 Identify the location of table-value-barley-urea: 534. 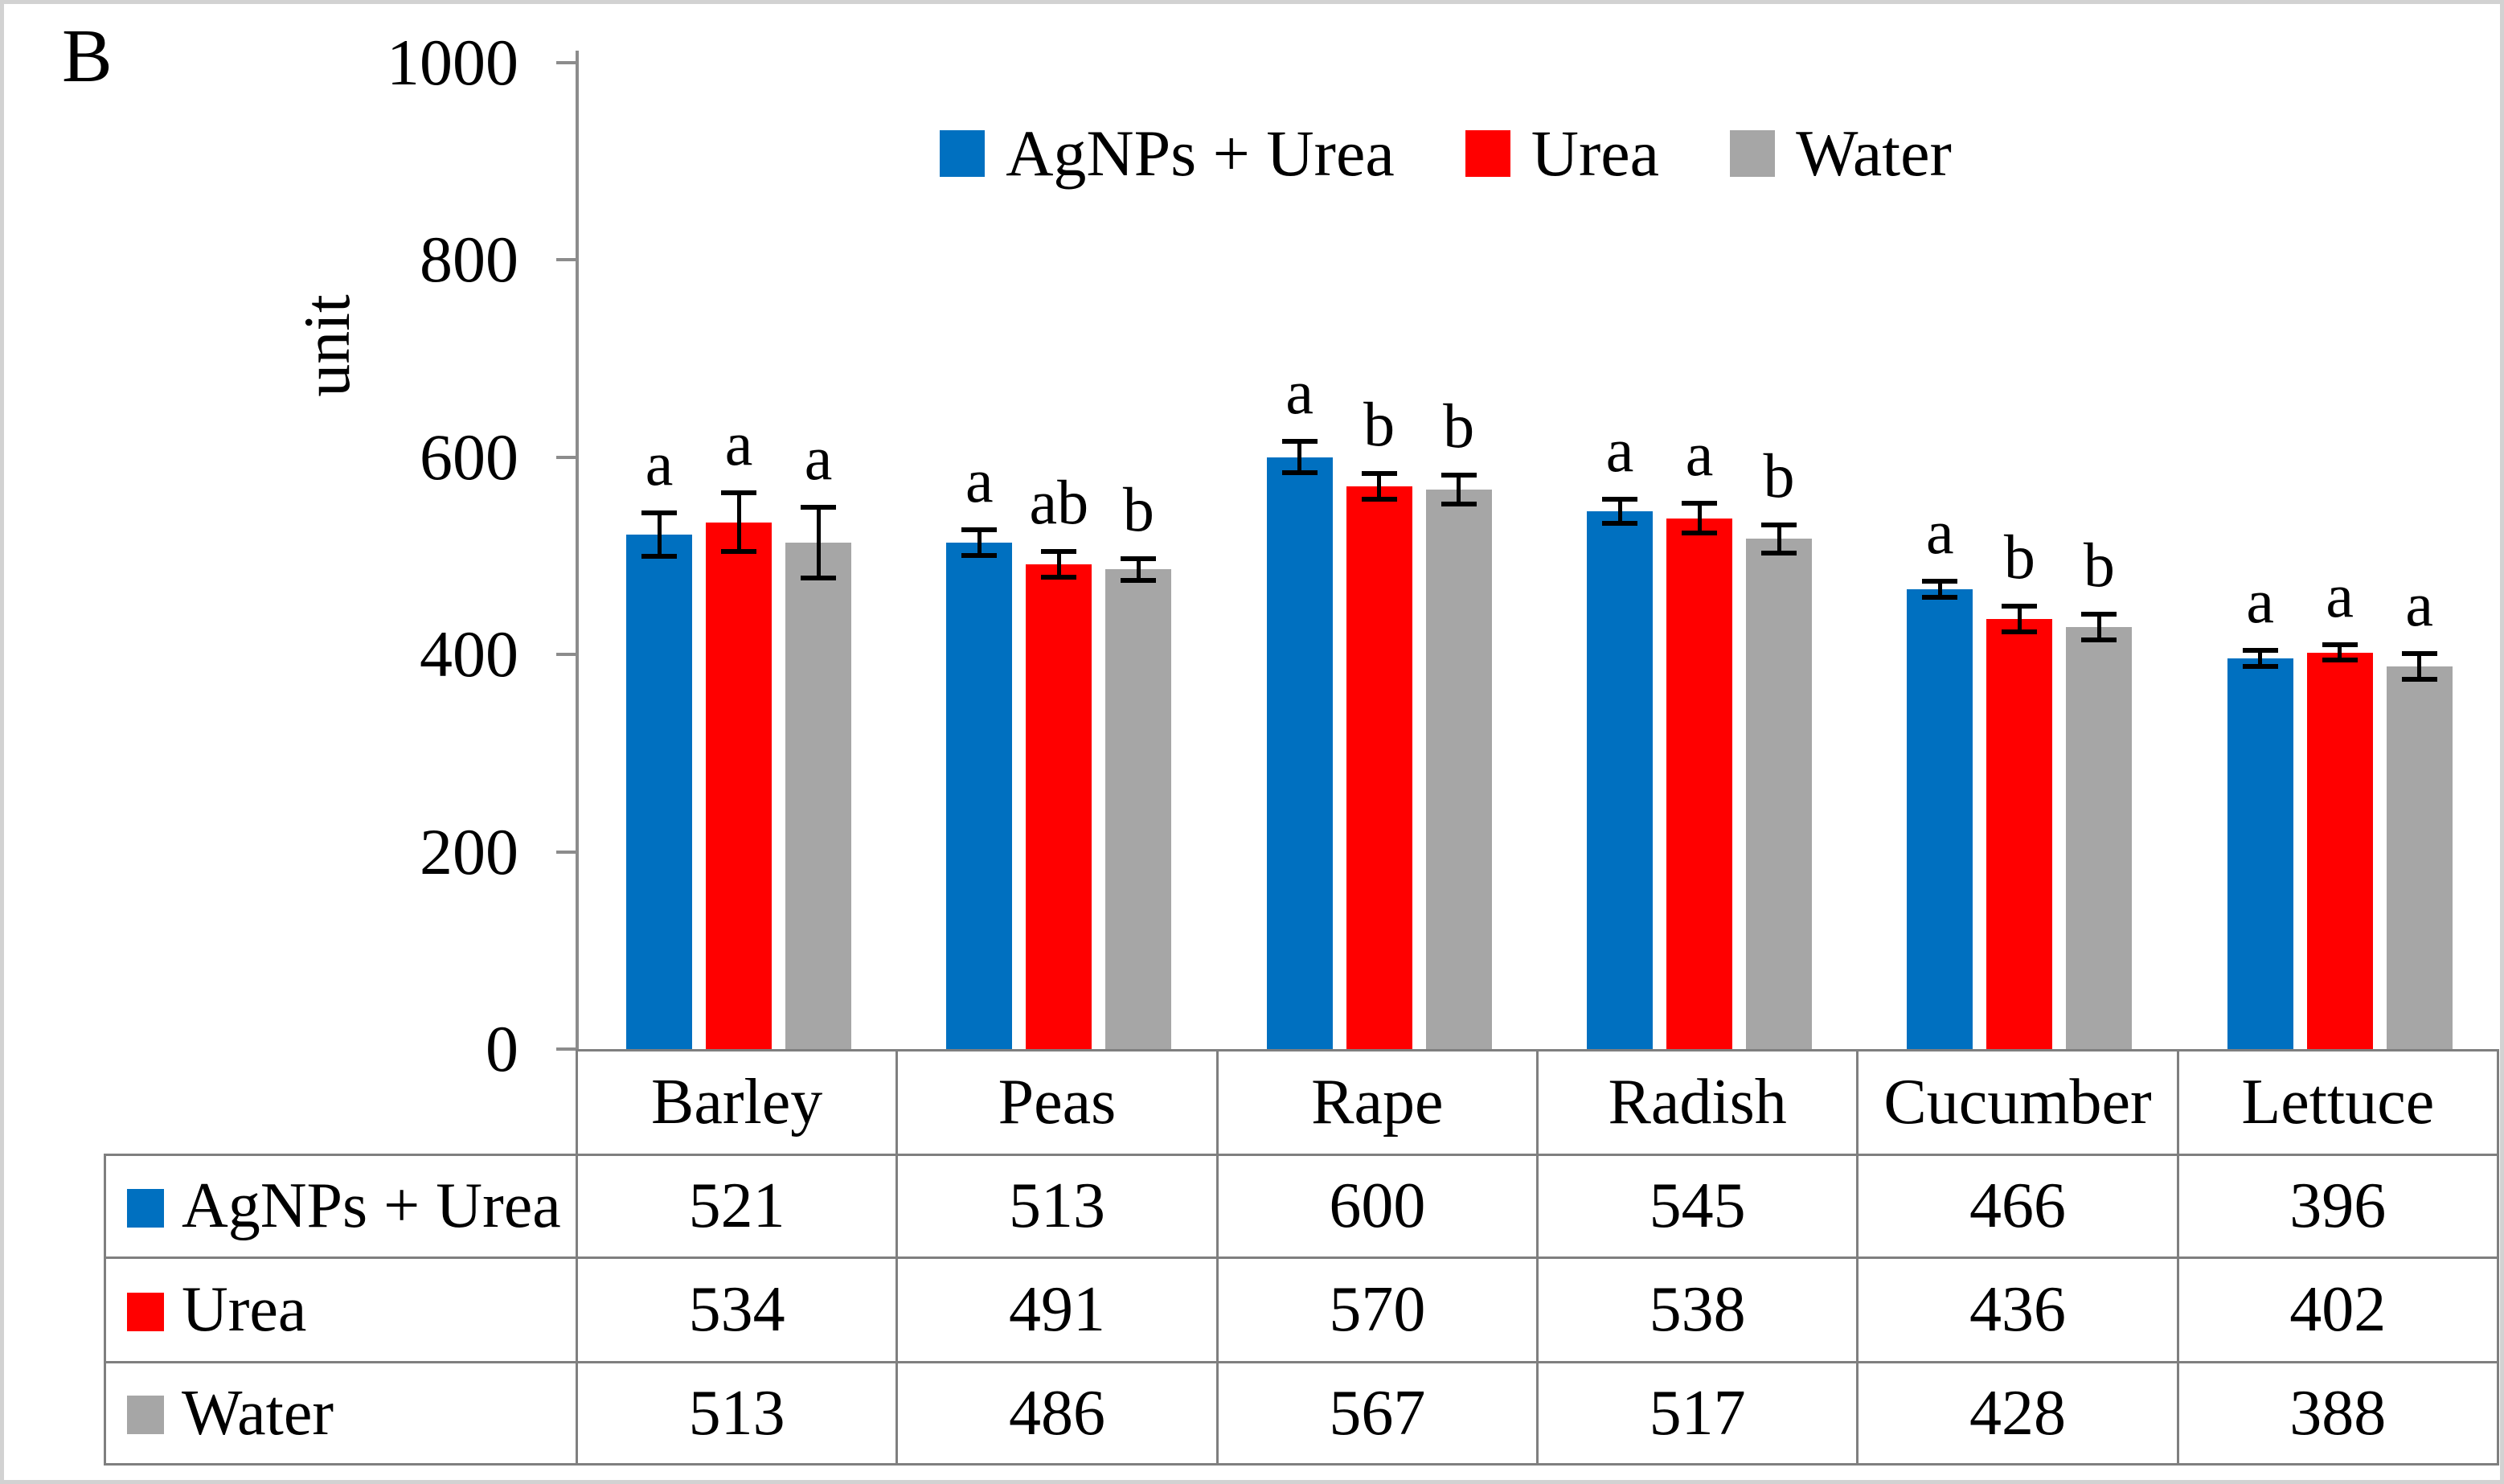
(737, 1310).